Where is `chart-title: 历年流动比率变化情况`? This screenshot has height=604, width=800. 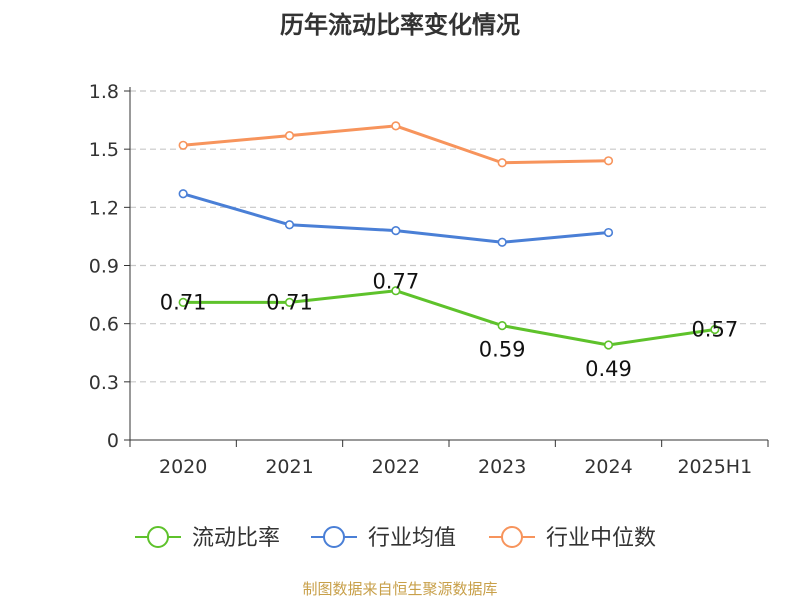 chart-title: 历年流动比率变化情况 is located at coordinates (400, 25).